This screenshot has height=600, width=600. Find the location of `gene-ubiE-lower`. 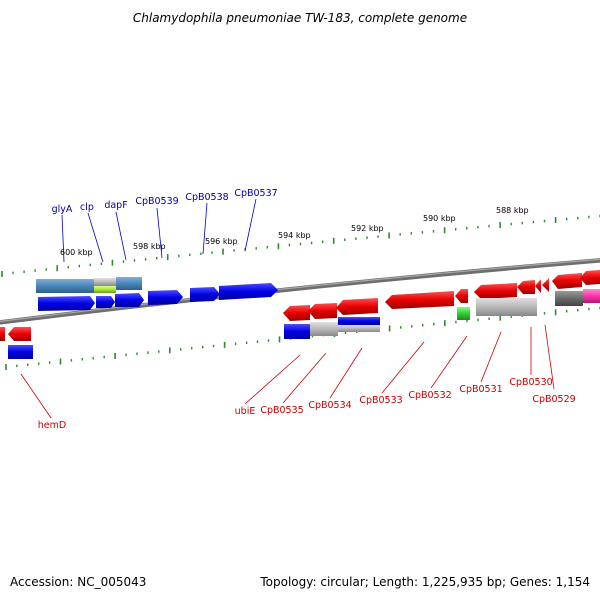

gene-ubiE-lower is located at coordinates (297, 331).